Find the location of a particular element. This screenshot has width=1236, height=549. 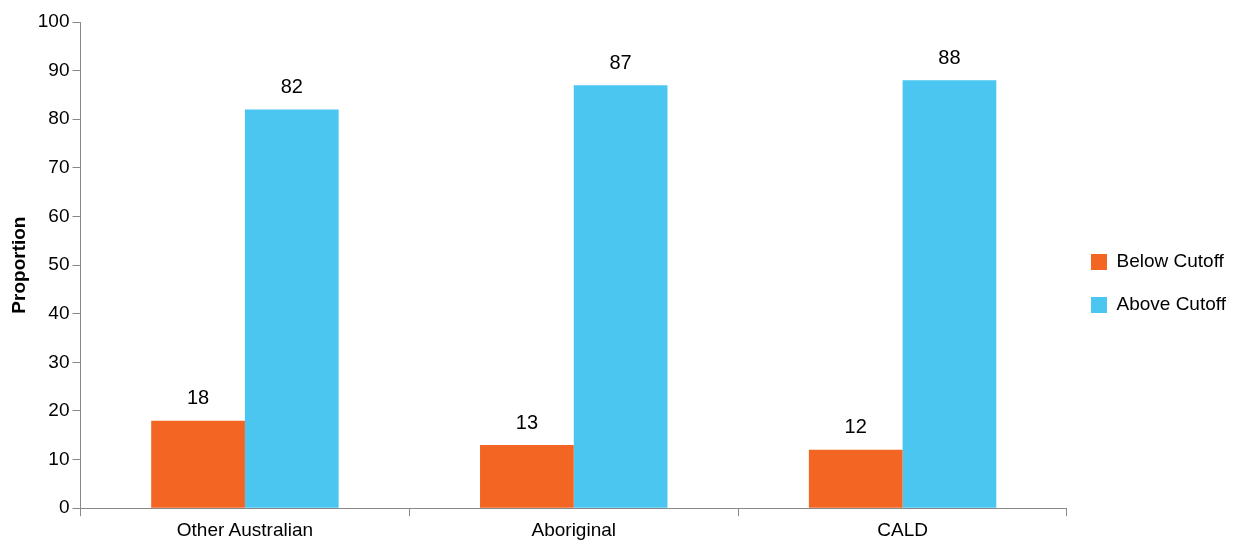

y-tick-label: 90 is located at coordinates (59, 69).